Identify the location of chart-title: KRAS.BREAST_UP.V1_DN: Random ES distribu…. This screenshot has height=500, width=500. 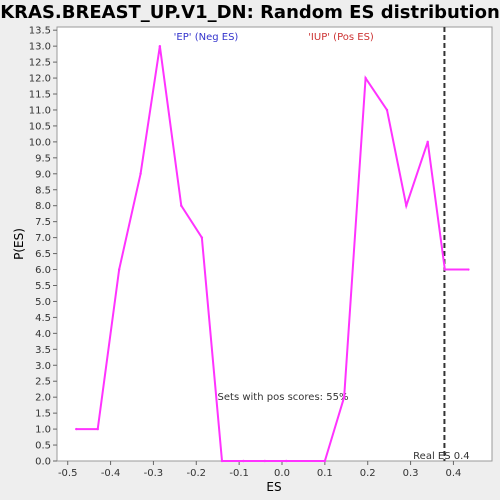
(250, 12).